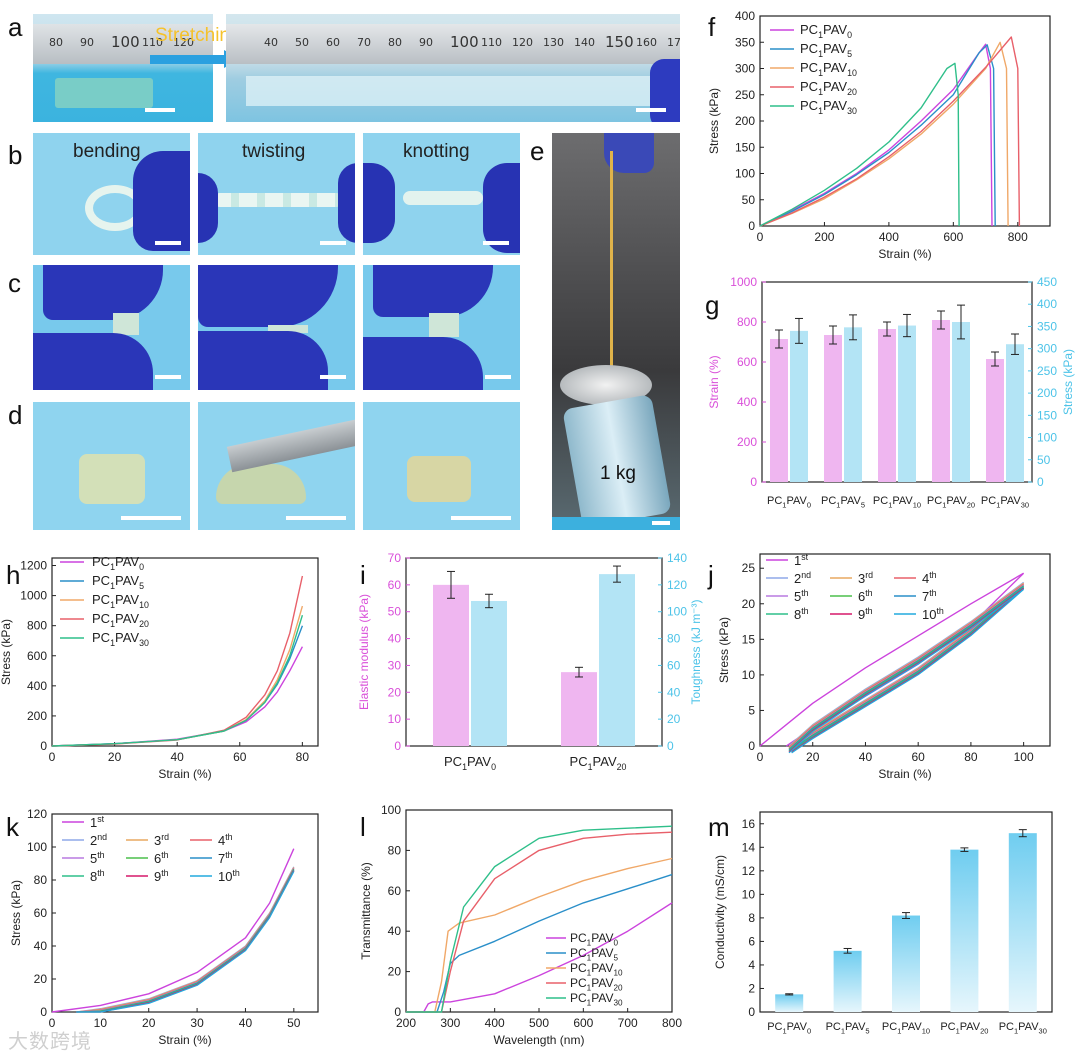 Image resolution: width=1080 pixels, height=1060 pixels. What do you see at coordinates (426, 42) in the screenshot?
I see `ruler-number: 90` at bounding box center [426, 42].